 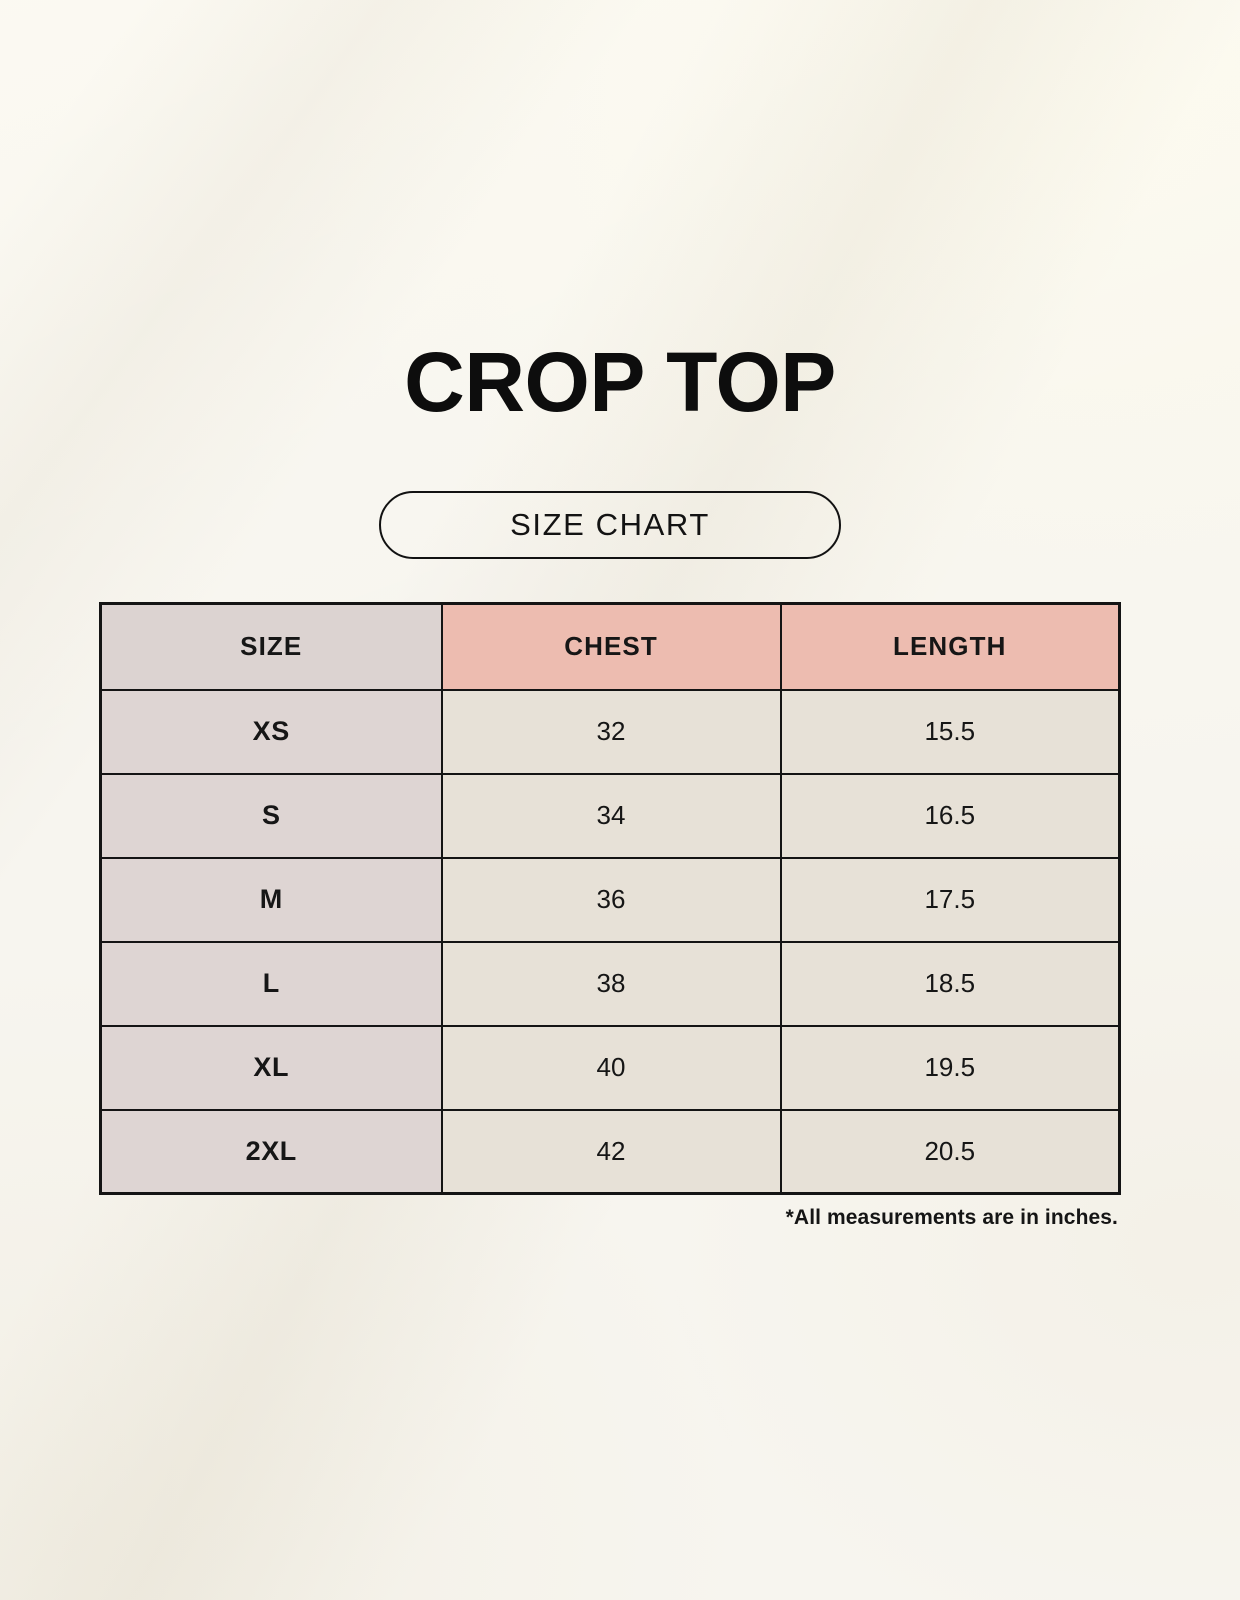 I want to click on table-header-row: SIZE CHEST LENGTH, so click(x=610, y=646).